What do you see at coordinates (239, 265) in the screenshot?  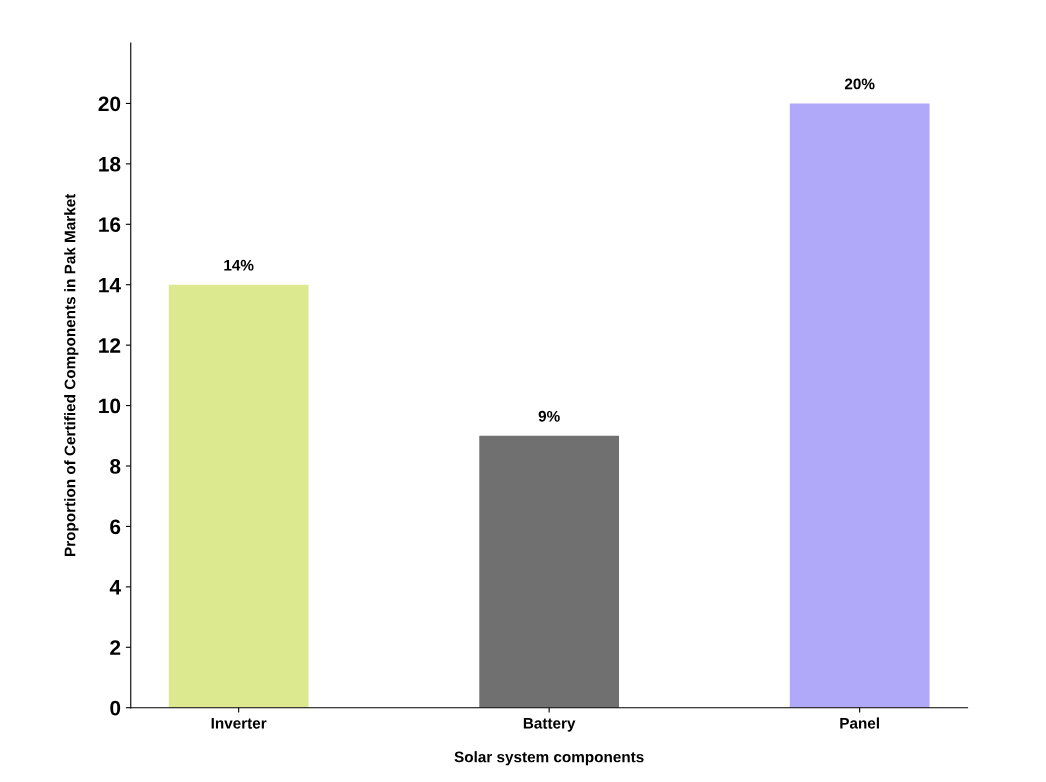 I see `data-label: 14%` at bounding box center [239, 265].